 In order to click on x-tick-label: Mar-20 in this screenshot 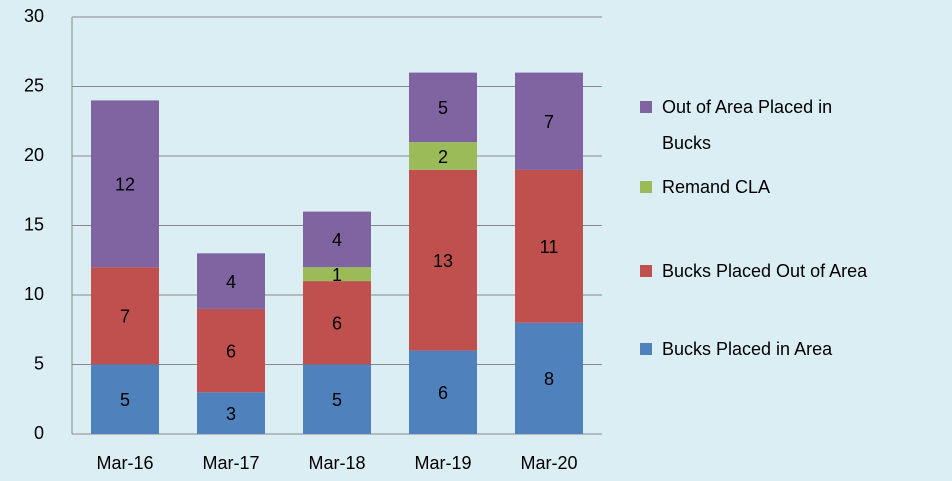, I will do `click(548, 463)`.